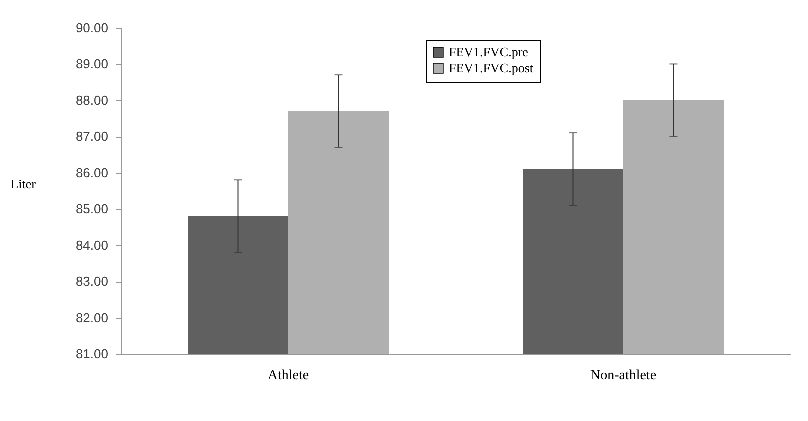 This screenshot has height=421, width=808. What do you see at coordinates (92, 318) in the screenshot?
I see `y-tick-label: 82.00` at bounding box center [92, 318].